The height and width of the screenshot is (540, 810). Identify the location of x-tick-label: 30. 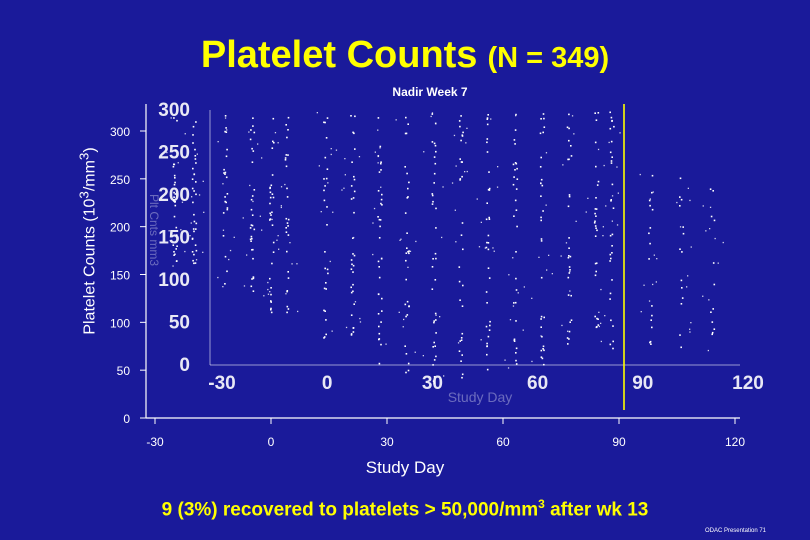
(387, 442).